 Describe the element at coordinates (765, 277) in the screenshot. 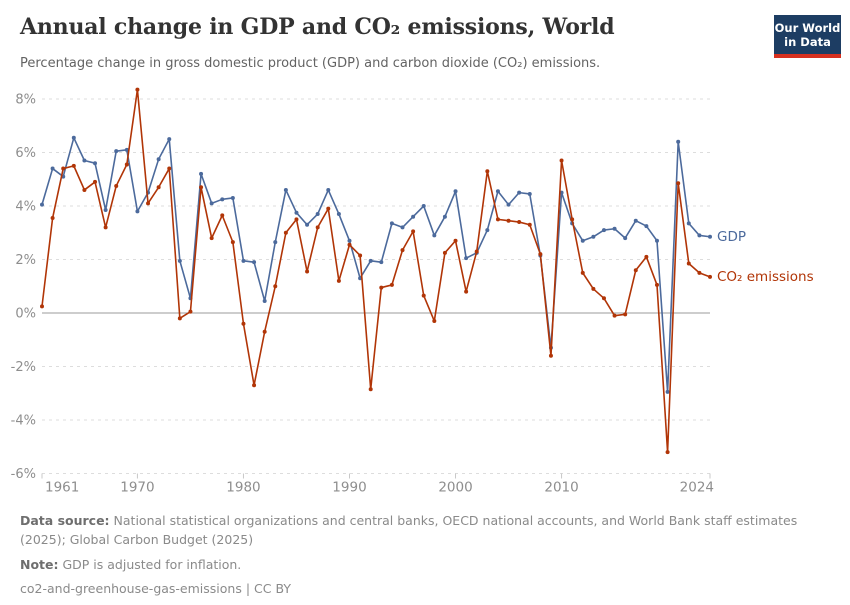

I see `legend-label-co2: CO₂ emissions` at that location.